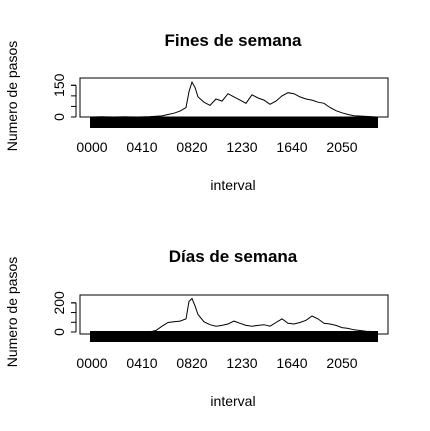 The width and height of the screenshot is (430, 431). I want to click on weekend-x-axis: 0000 0410 0820 1230 1640 2050, so click(216, 147).